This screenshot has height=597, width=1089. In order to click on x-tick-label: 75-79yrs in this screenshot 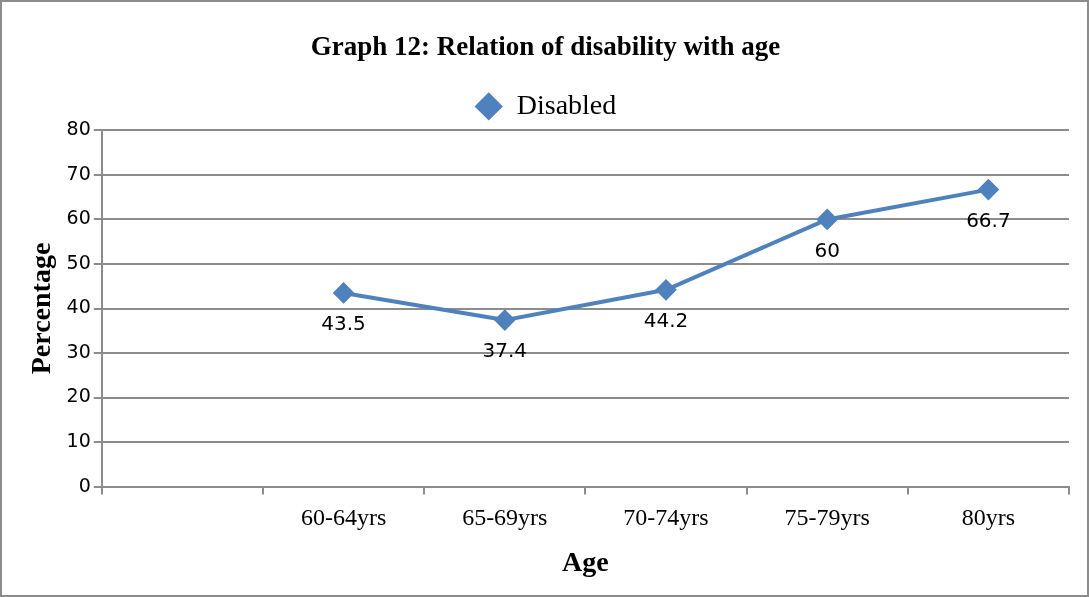, I will do `click(827, 517)`.